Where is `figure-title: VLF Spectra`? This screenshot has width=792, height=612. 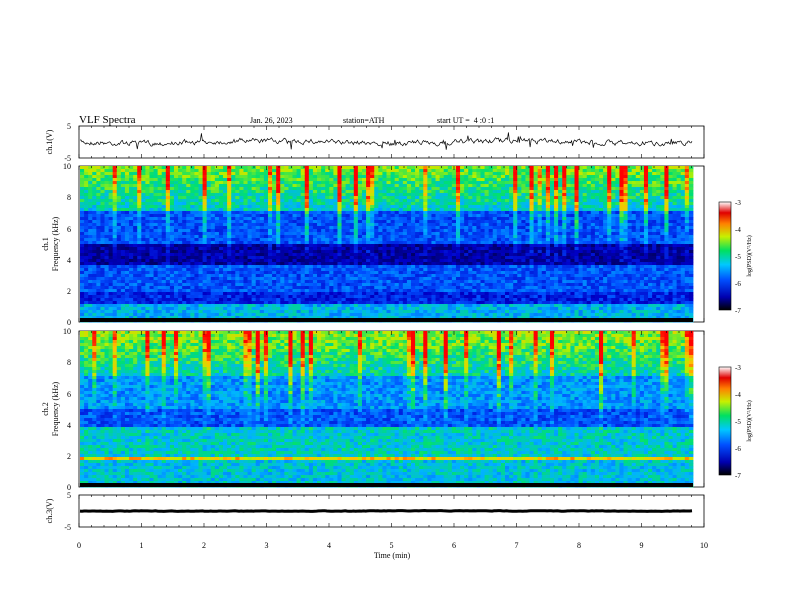
figure-title: VLF Spectra is located at coordinates (107, 120).